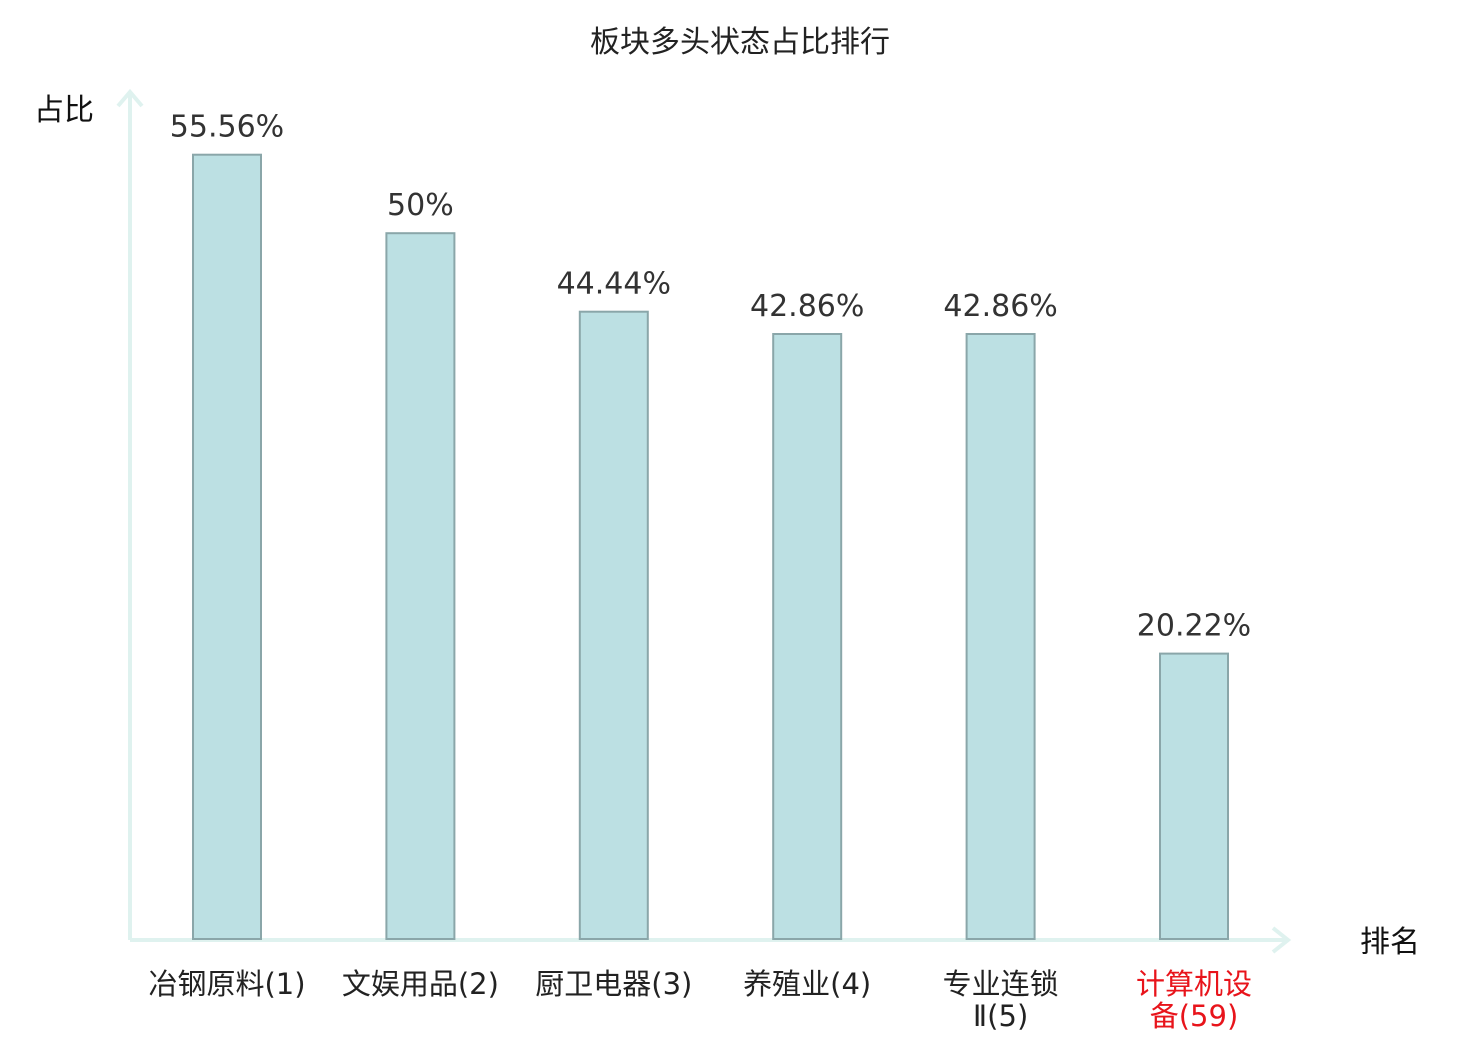  I want to click on x-axis, so click(711, 940).